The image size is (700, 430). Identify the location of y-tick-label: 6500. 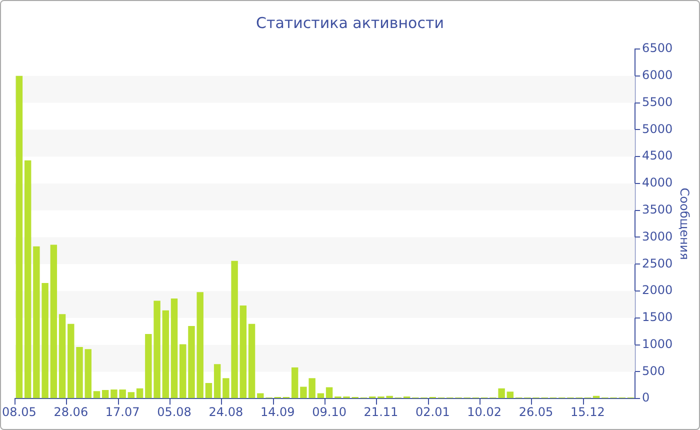
(657, 48).